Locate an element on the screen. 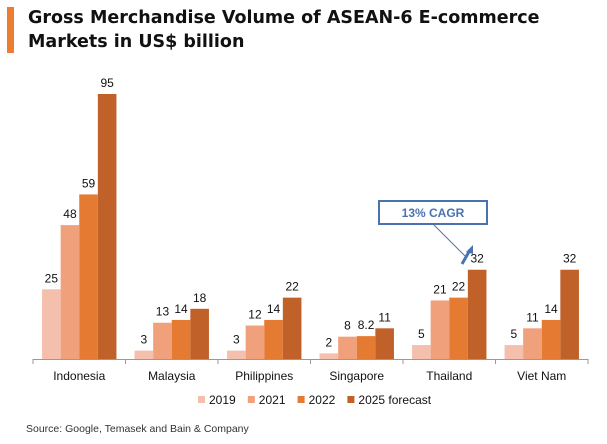  bar-2021-viet-nam is located at coordinates (532, 343).